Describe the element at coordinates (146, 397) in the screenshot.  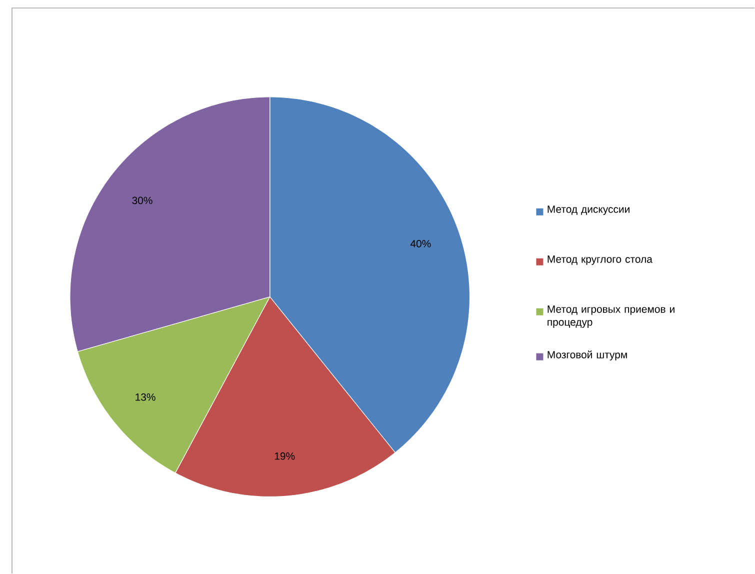
I see `data-label: 13%` at that location.